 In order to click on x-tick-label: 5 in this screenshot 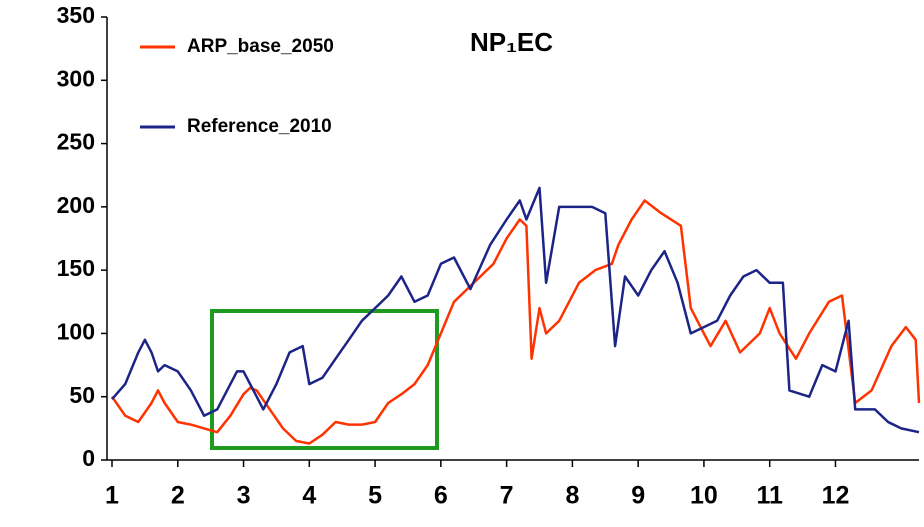, I will do `click(375, 496)`.